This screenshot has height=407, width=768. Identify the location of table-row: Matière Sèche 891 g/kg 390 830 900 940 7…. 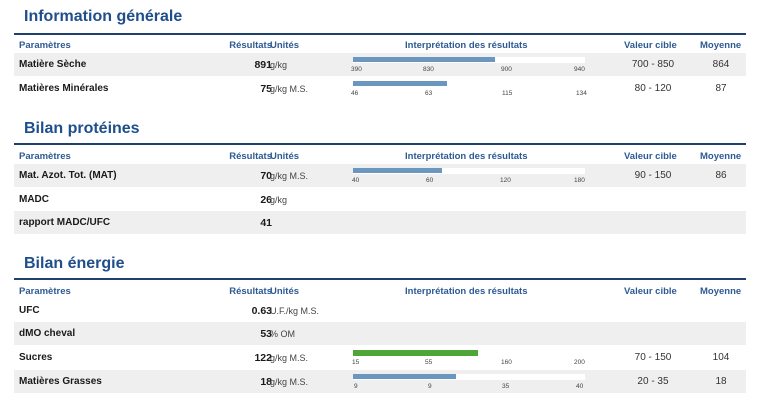
(380, 64).